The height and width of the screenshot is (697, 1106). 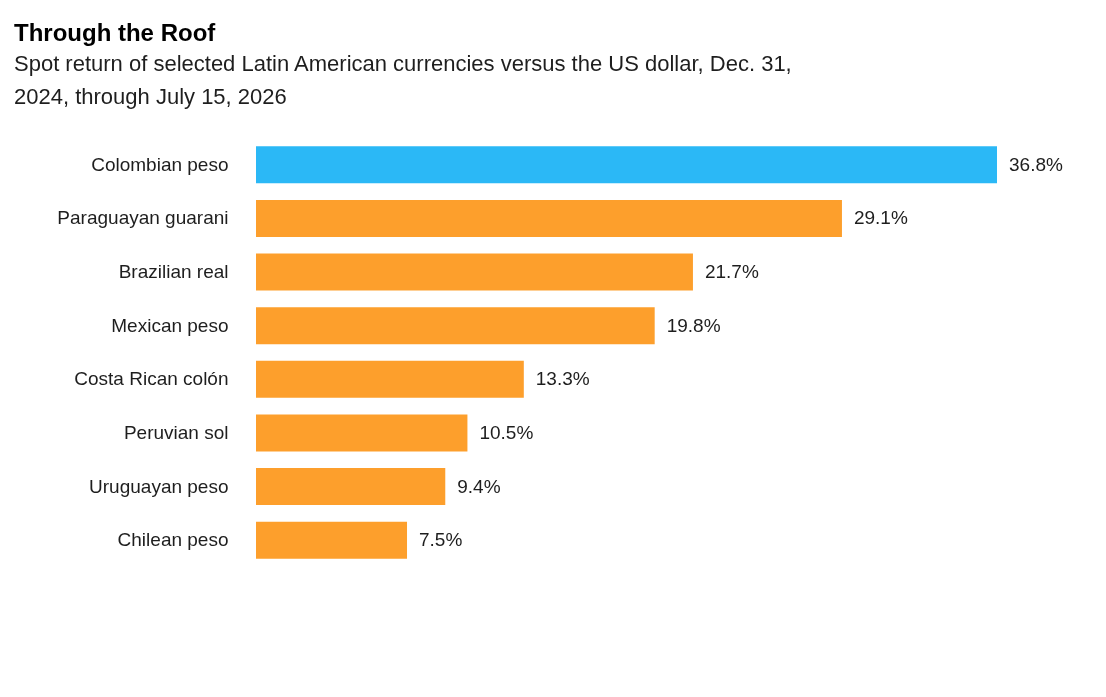 I want to click on data-label: 13.3%, so click(x=562, y=379).